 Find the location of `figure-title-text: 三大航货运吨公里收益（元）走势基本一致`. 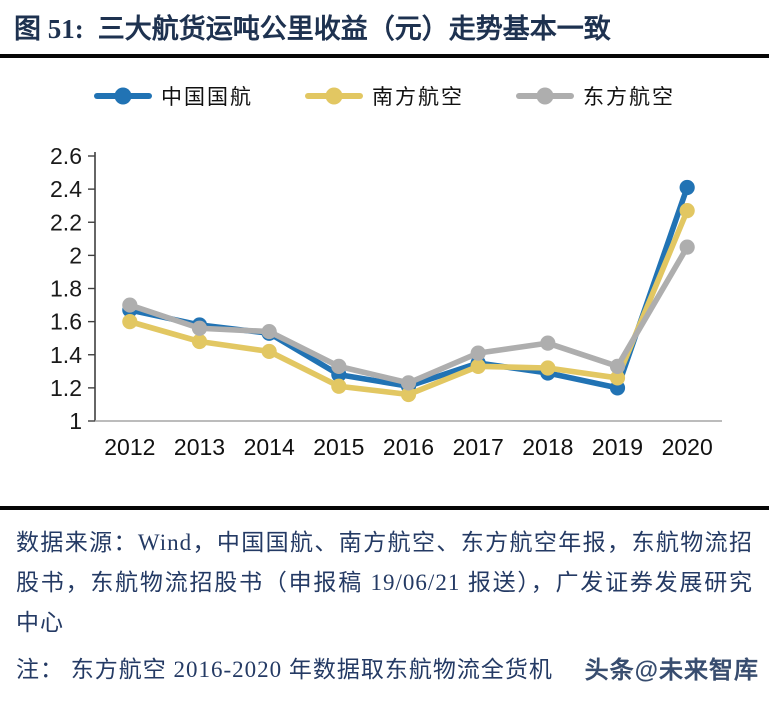

figure-title-text: 三大航货运吨公里收益（元）走势基本一致 is located at coordinates (354, 29).